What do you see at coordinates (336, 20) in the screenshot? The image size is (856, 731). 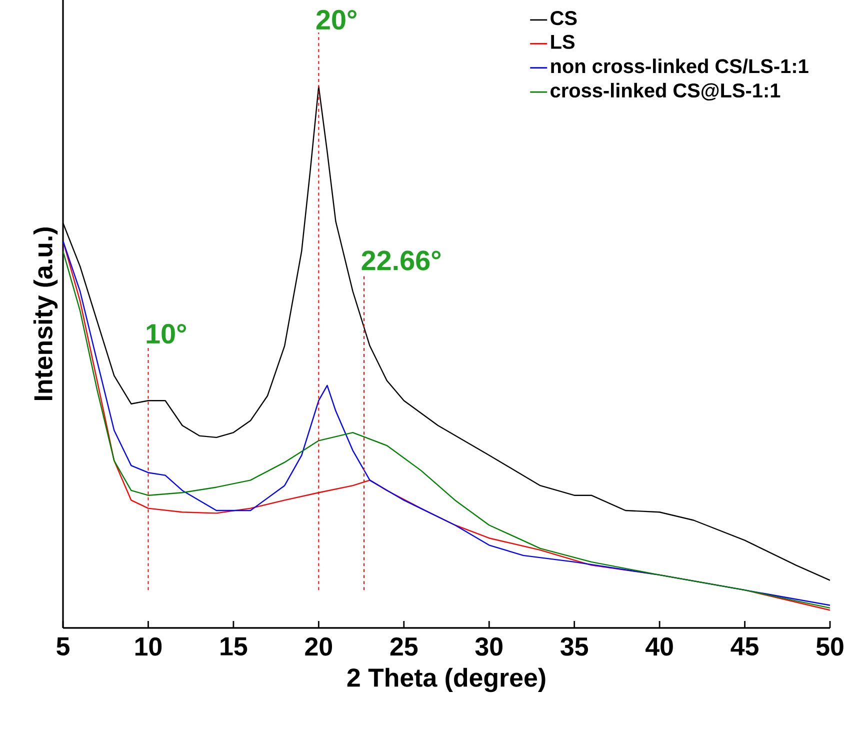 I see `ref-line-label: 20°` at bounding box center [336, 20].